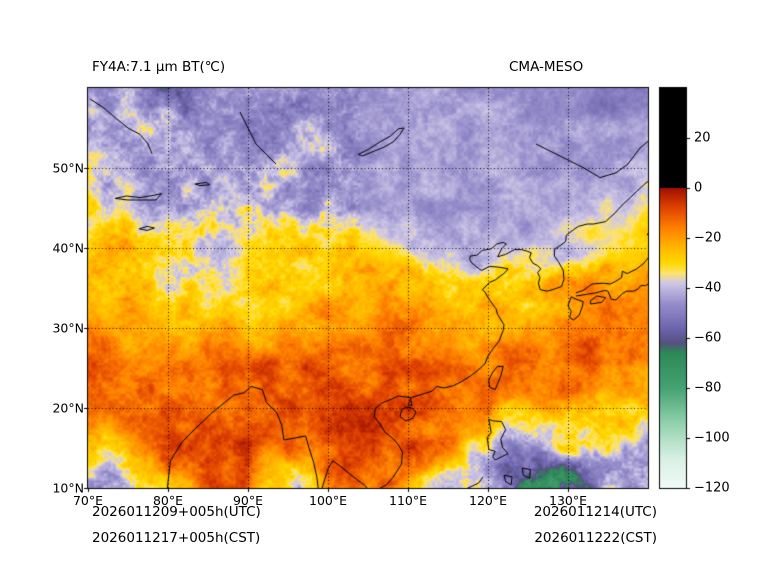 This screenshot has height=573, width=764. Describe the element at coordinates (176, 512) in the screenshot. I see `annotation-init-time-utc: 2026011209+005h(UTC)` at that location.